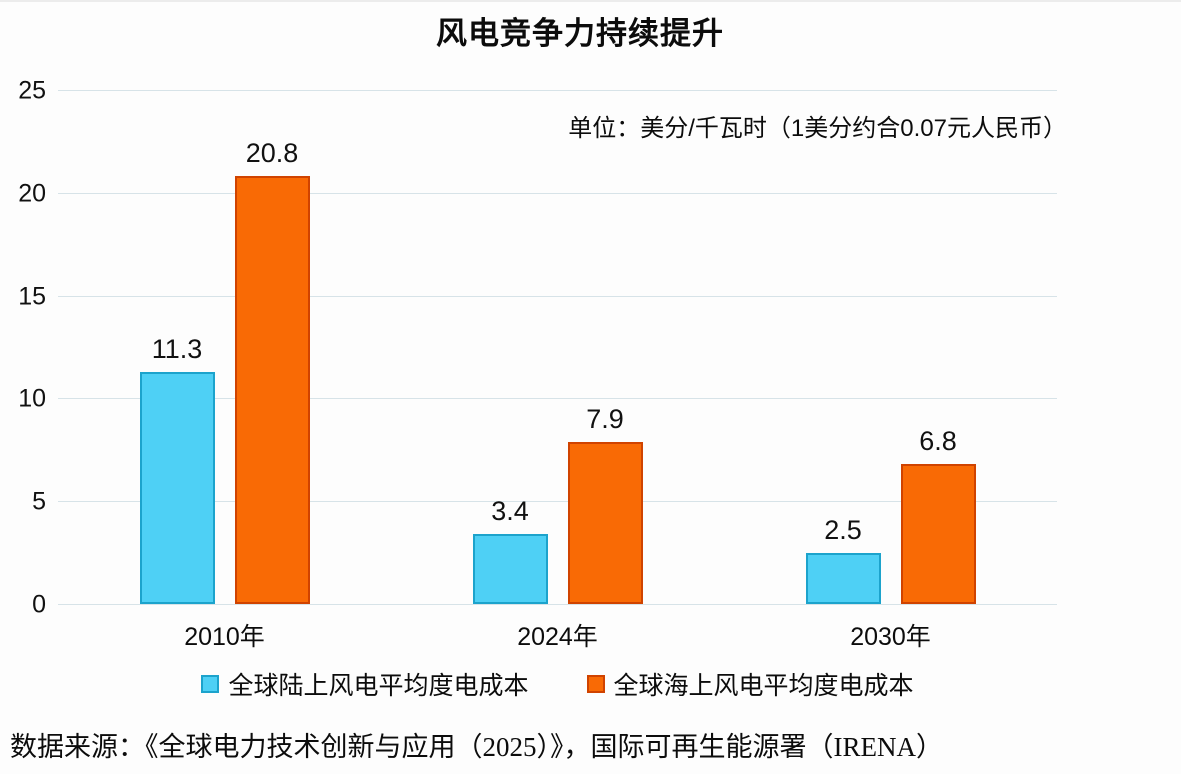 This screenshot has height=774, width=1181. What do you see at coordinates (605, 418) in the screenshot?
I see `bar-value-2024年-全球海上风电平均度电成本: 7.9` at bounding box center [605, 418].